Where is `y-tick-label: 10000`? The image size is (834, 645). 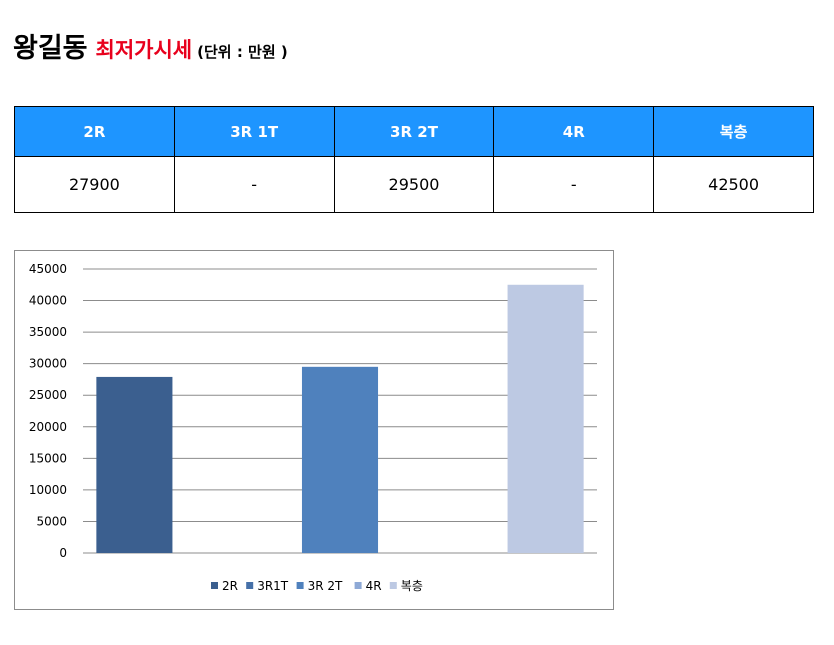 y-tick-label: 10000 is located at coordinates (48, 490).